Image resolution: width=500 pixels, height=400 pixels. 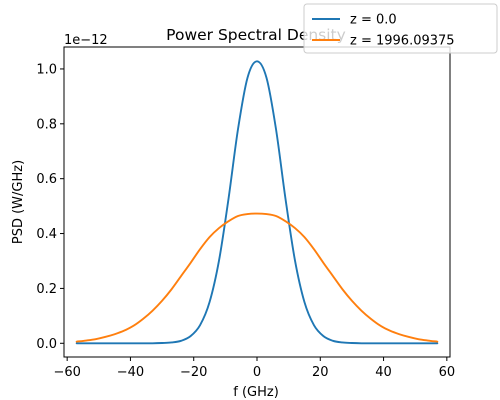 What do you see at coordinates (256, 392) in the screenshot?
I see `x-axis-label: f (GHz)` at bounding box center [256, 392].